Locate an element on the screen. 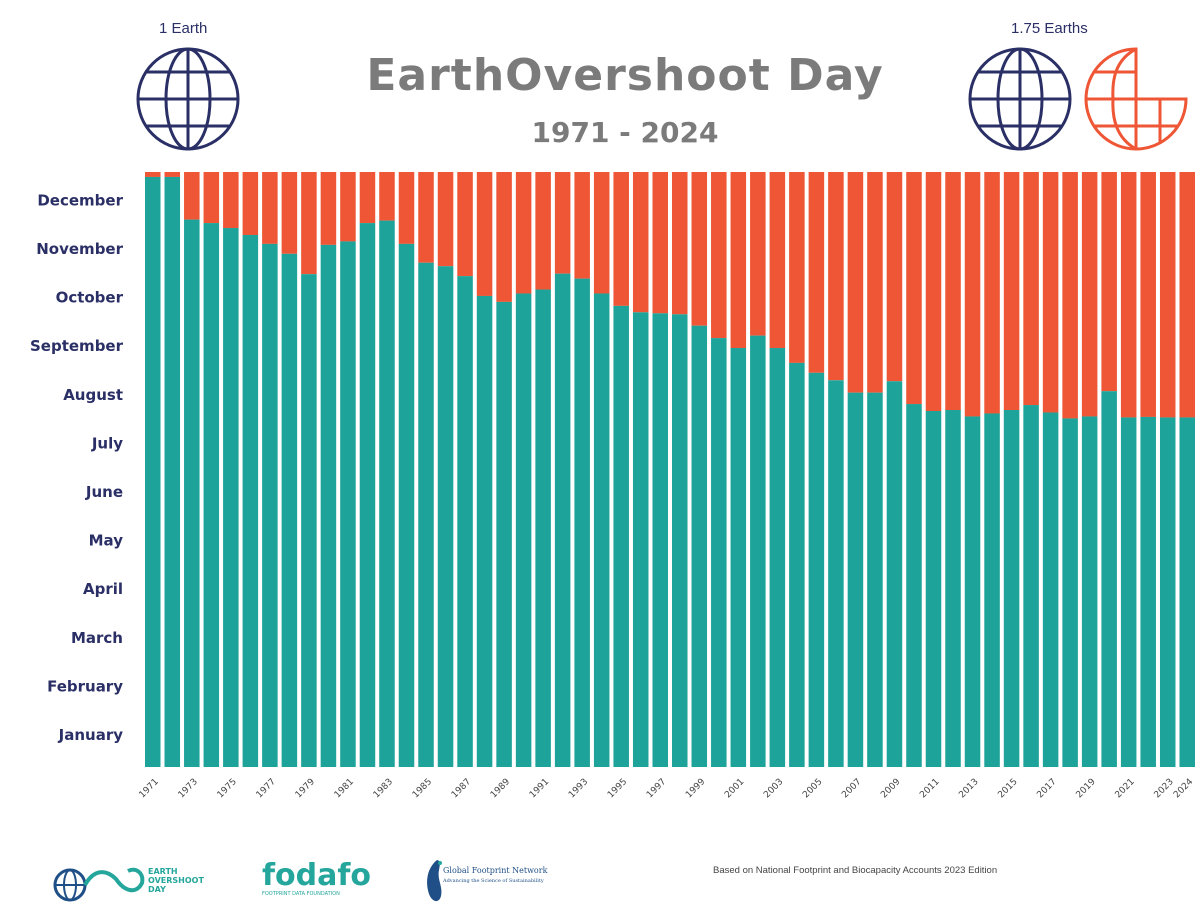 The width and height of the screenshot is (1199, 921). x-tick-1999: 1999 is located at coordinates (695, 788).